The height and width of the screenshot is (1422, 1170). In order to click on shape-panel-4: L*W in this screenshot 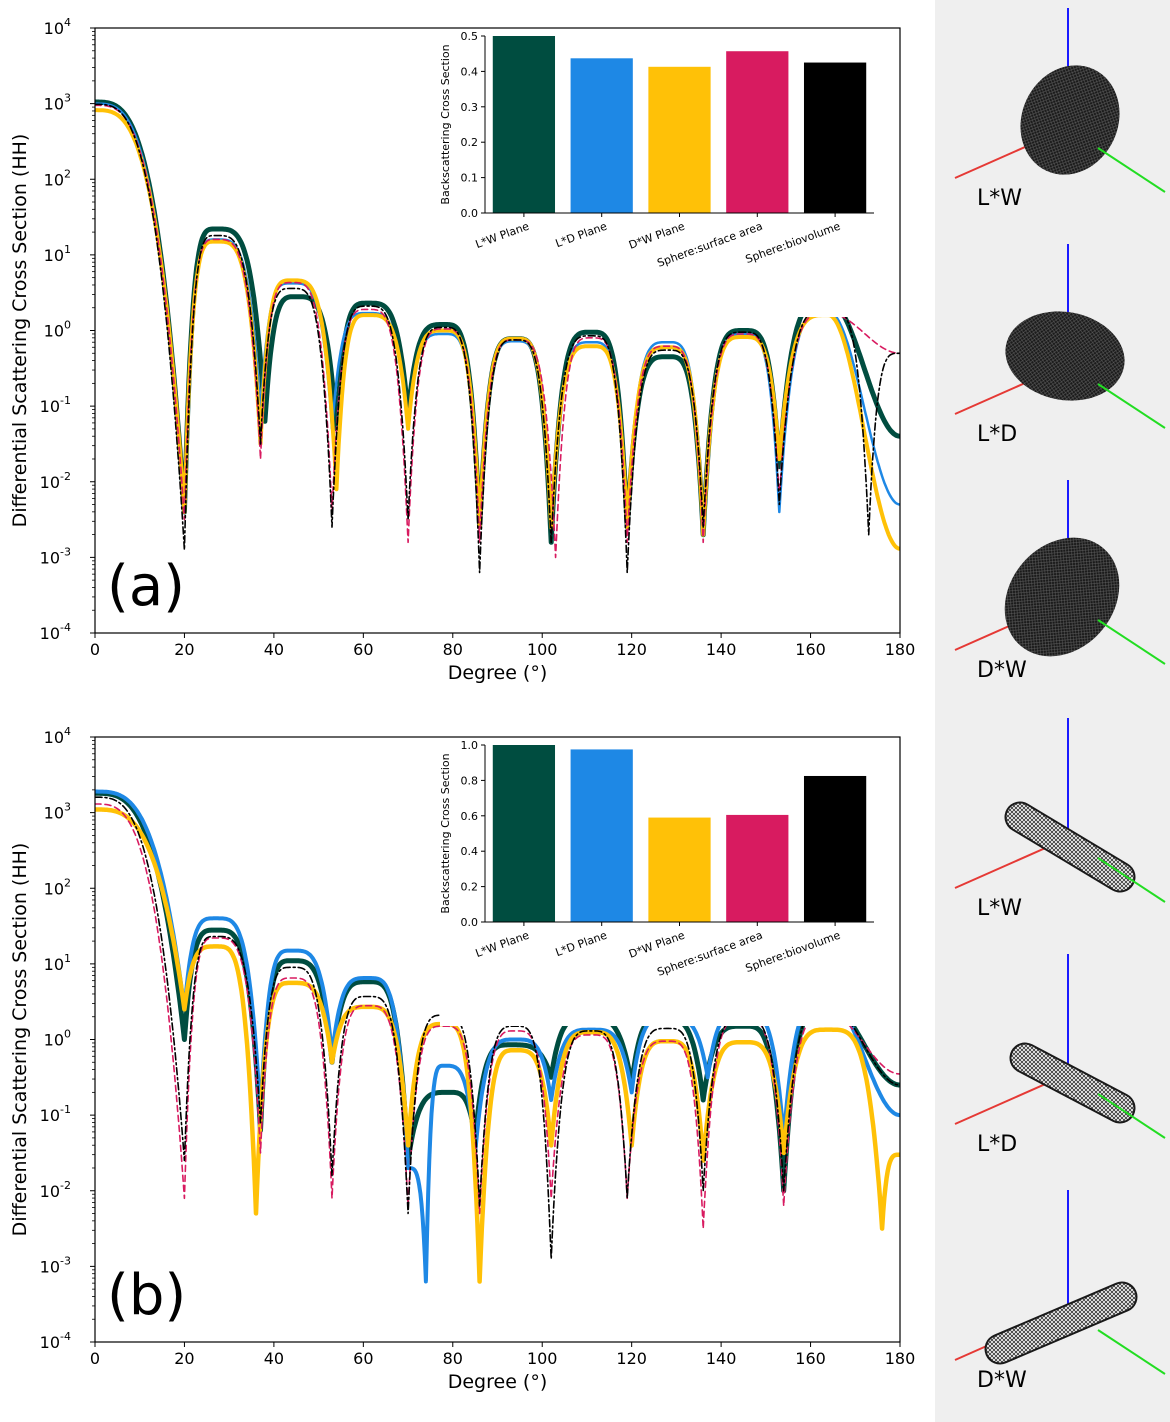, I will do `click(1060, 819)`.